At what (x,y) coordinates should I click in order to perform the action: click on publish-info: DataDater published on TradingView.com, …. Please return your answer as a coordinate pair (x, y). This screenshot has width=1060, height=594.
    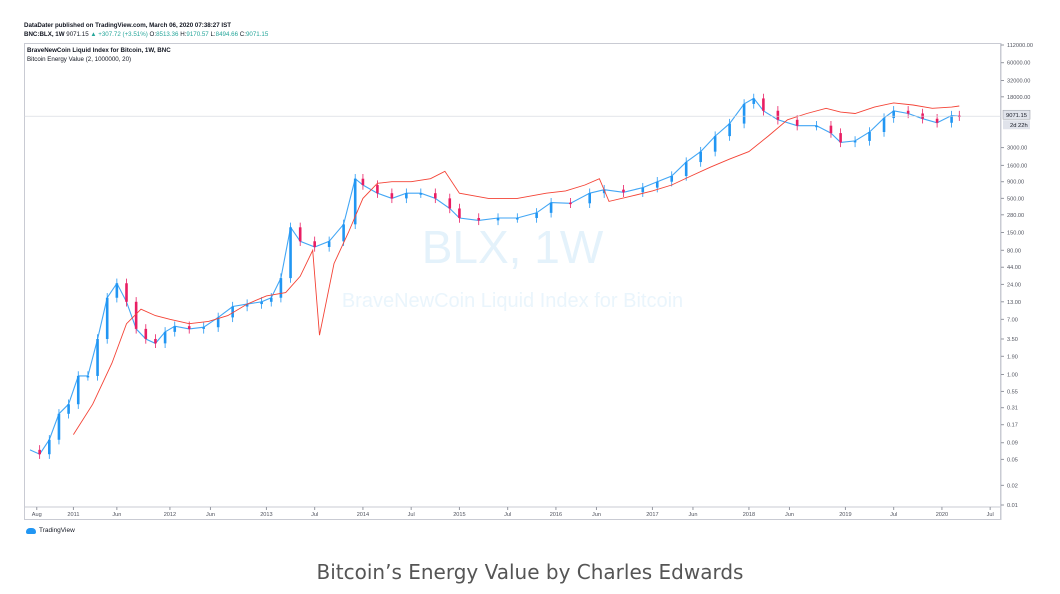
    Looking at the image, I should click on (128, 25).